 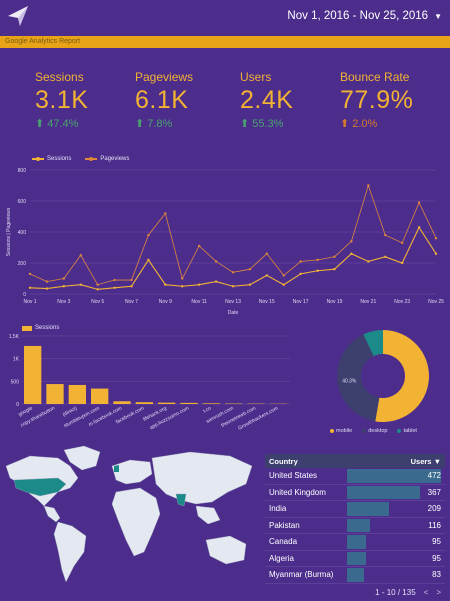 What do you see at coordinates (91, 159) in the screenshot?
I see `legend-swatch-pageviews` at bounding box center [91, 159].